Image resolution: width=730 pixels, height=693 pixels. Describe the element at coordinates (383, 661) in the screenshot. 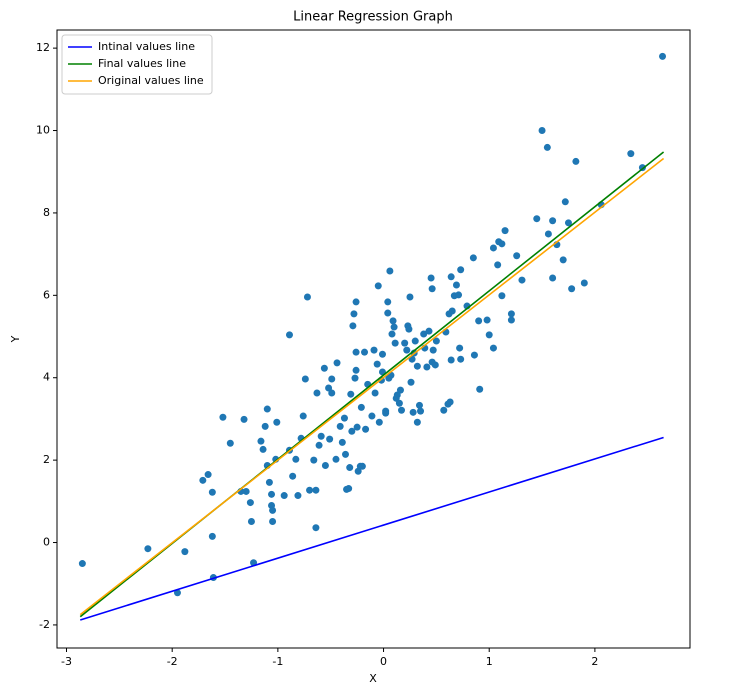

I see `x-tick-label: 0` at that location.